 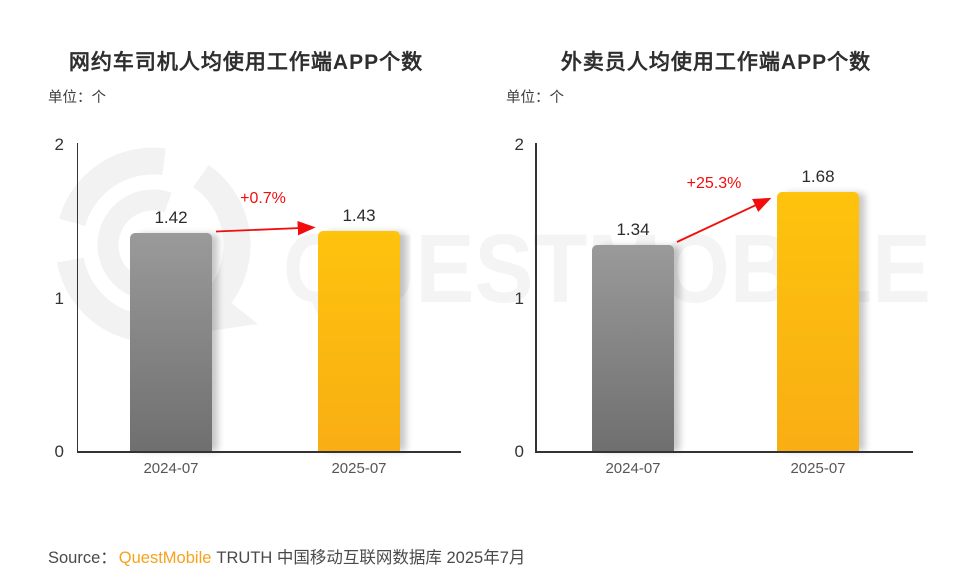 I want to click on chart-title: 外卖员人均使用工作端APP个数, so click(x=716, y=62).